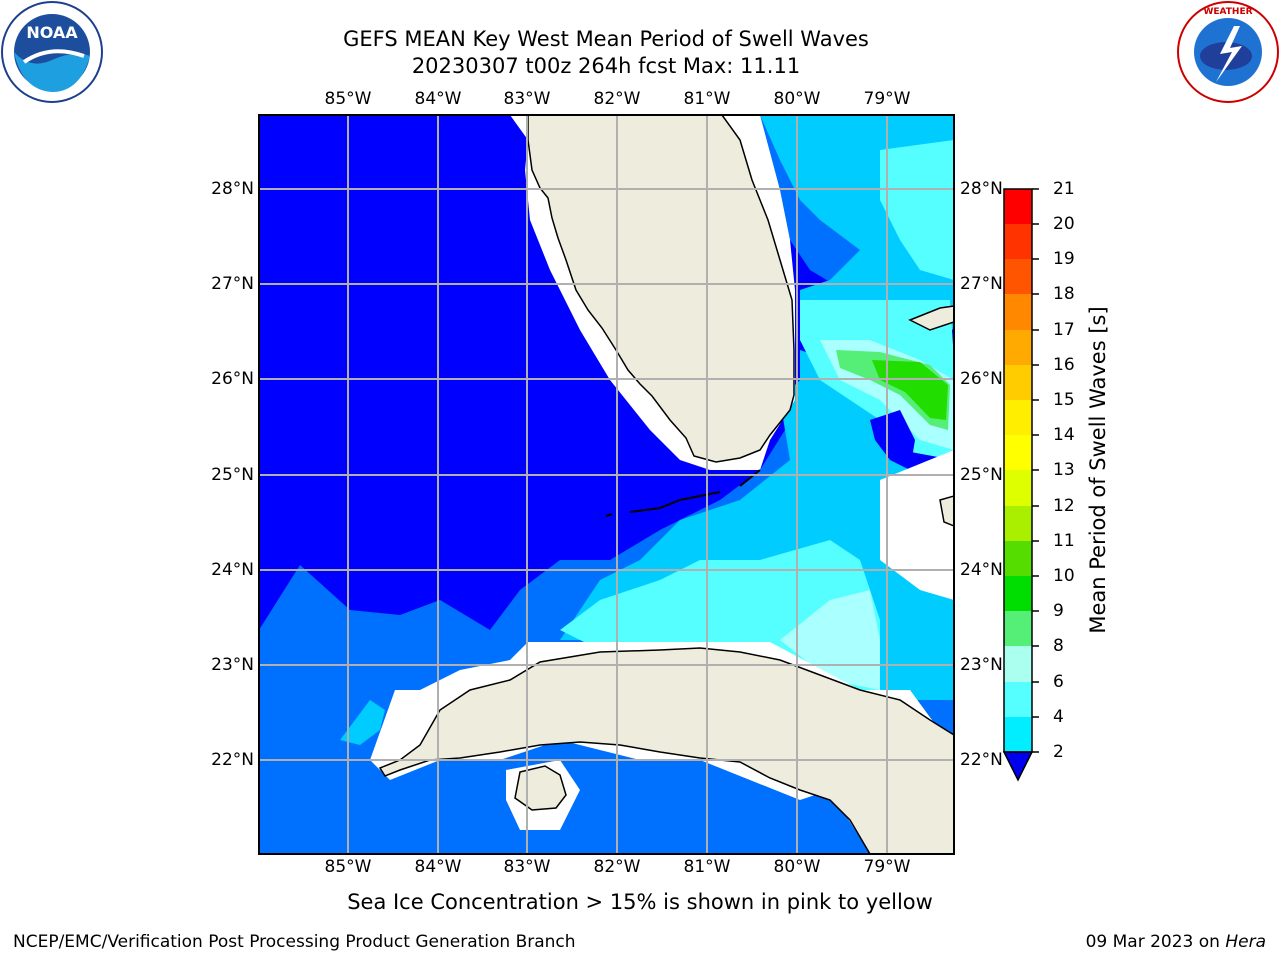 The width and height of the screenshot is (1280, 960). Describe the element at coordinates (617, 867) in the screenshot. I see `lon-label-bottom: 82°W` at that location.